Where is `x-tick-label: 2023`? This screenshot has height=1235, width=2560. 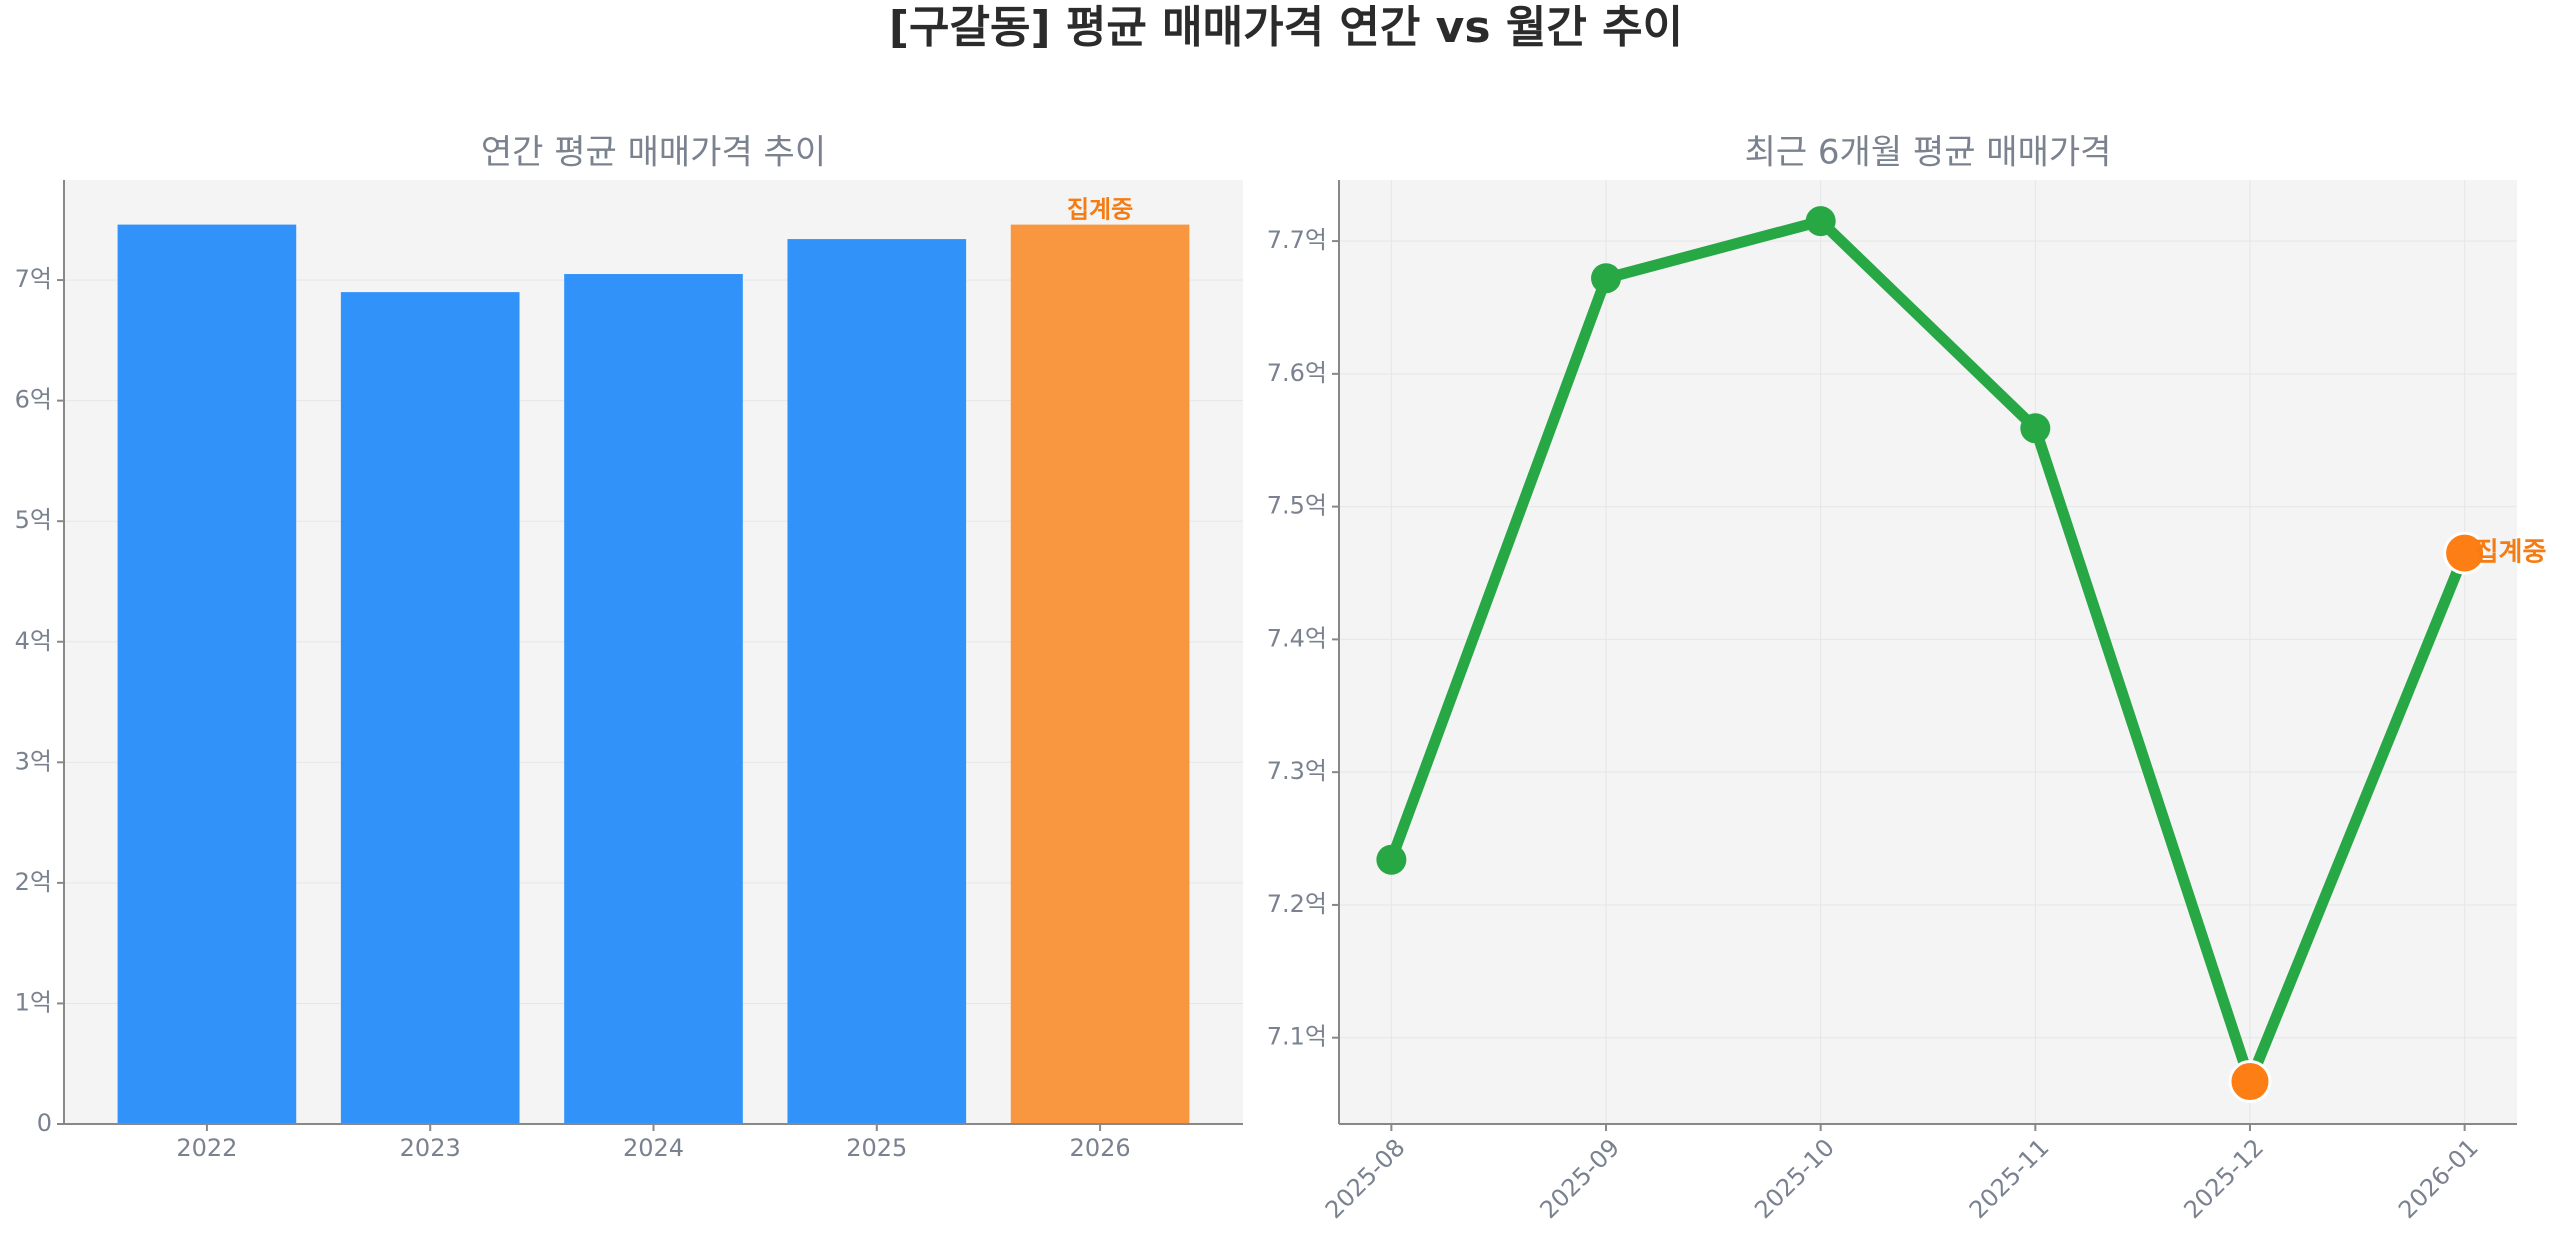 x-tick-label: 2023 is located at coordinates (430, 1148).